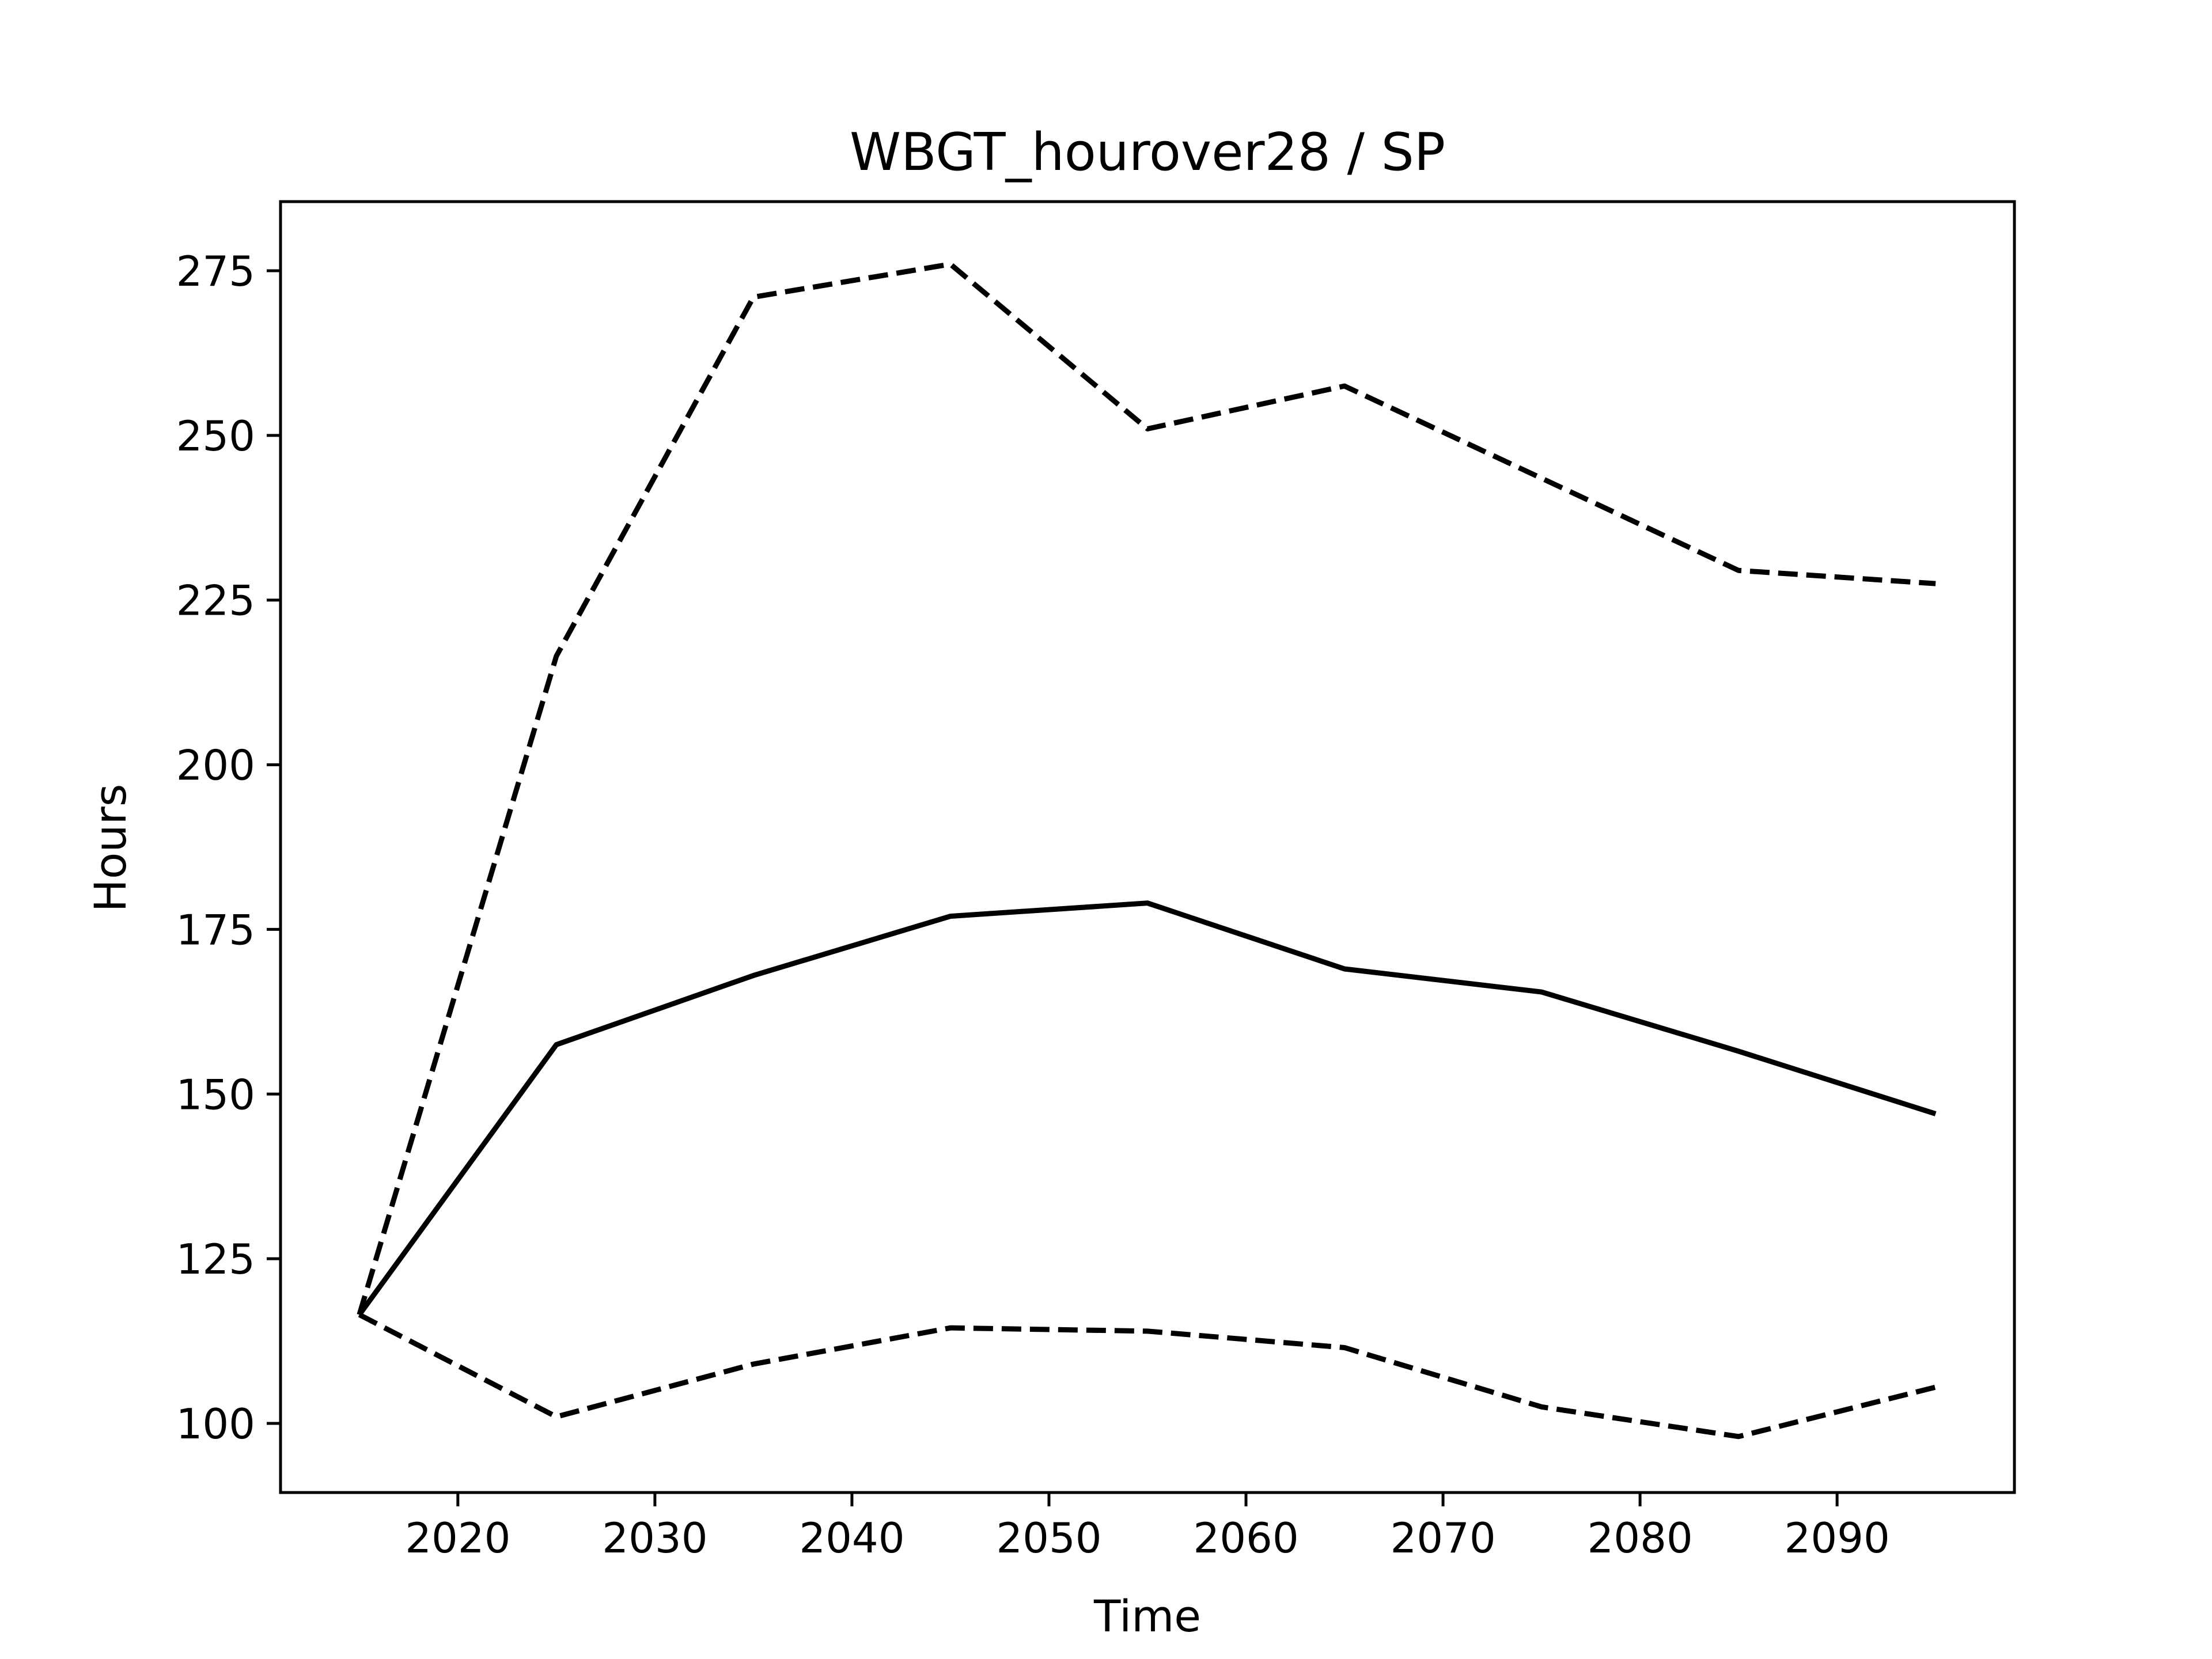 This screenshot has height=1659, width=2212. I want to click on x-axis-label: Time, so click(1147, 1616).